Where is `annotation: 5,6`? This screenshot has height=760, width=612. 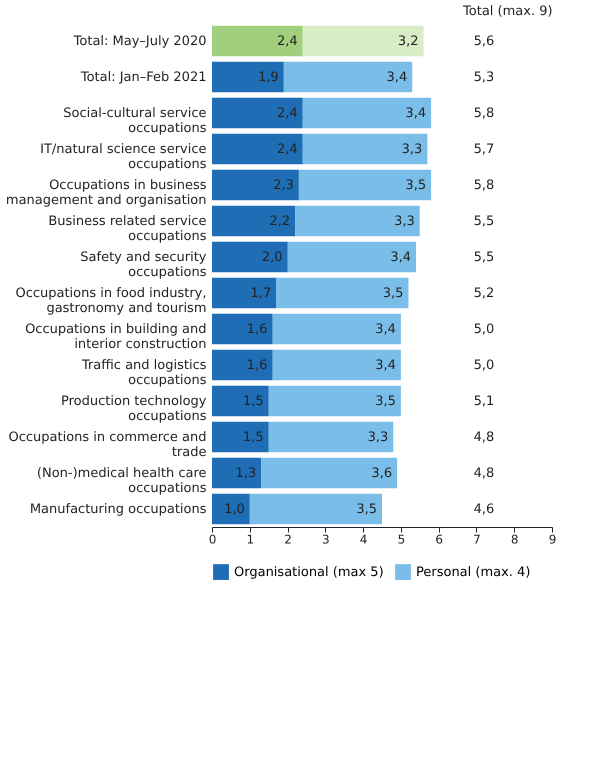 annotation: 5,6 is located at coordinates (484, 41).